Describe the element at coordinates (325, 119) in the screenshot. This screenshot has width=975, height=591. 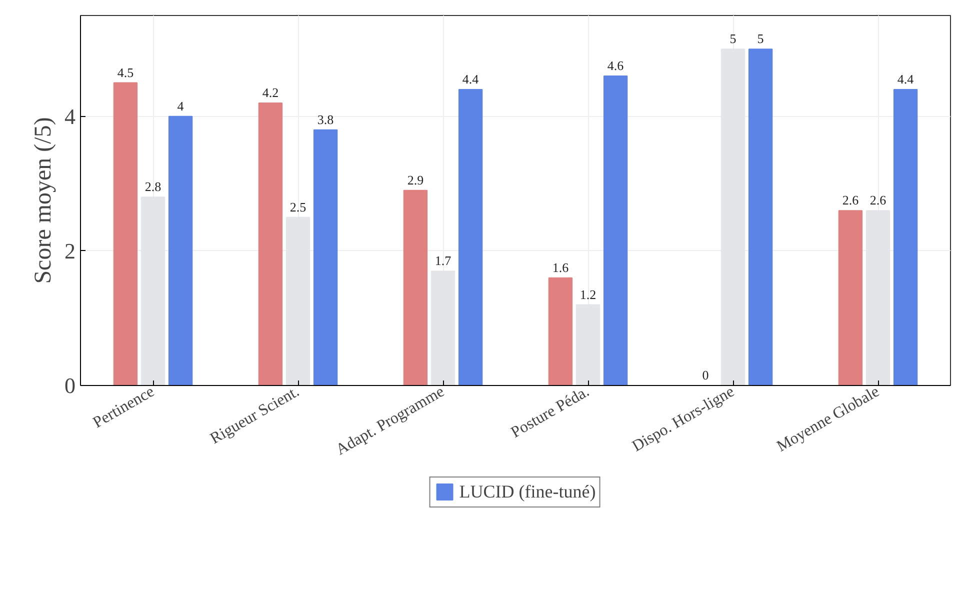
I see `data-label: 3.8` at that location.